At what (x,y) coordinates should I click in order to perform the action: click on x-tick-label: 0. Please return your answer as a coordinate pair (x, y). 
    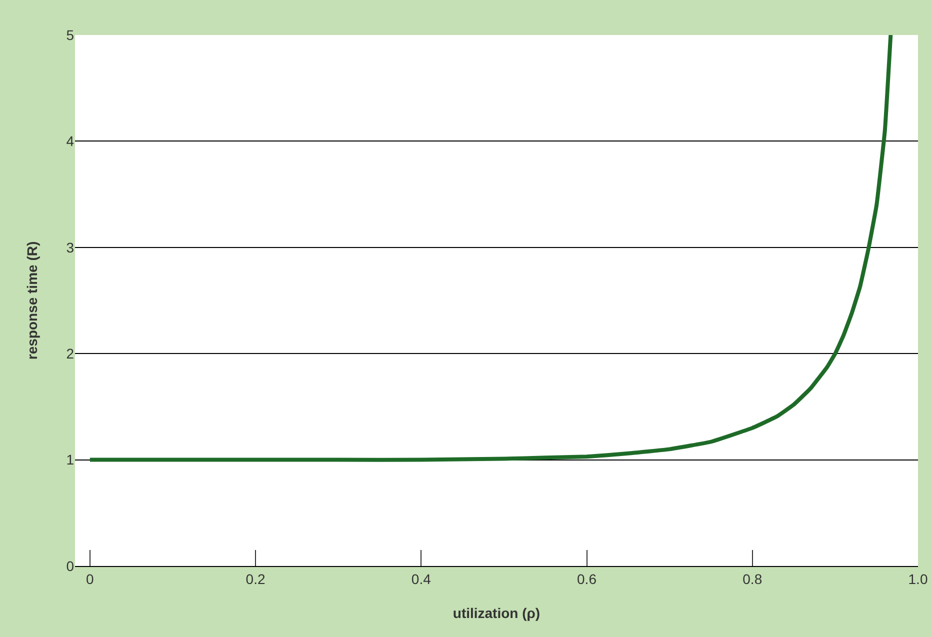
    Looking at the image, I should click on (90, 578).